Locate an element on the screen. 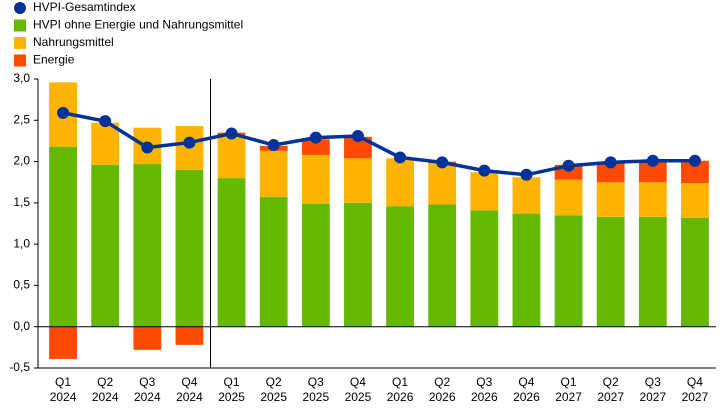 The image size is (727, 416). y-tick-label: 1,0 is located at coordinates (21, 243).